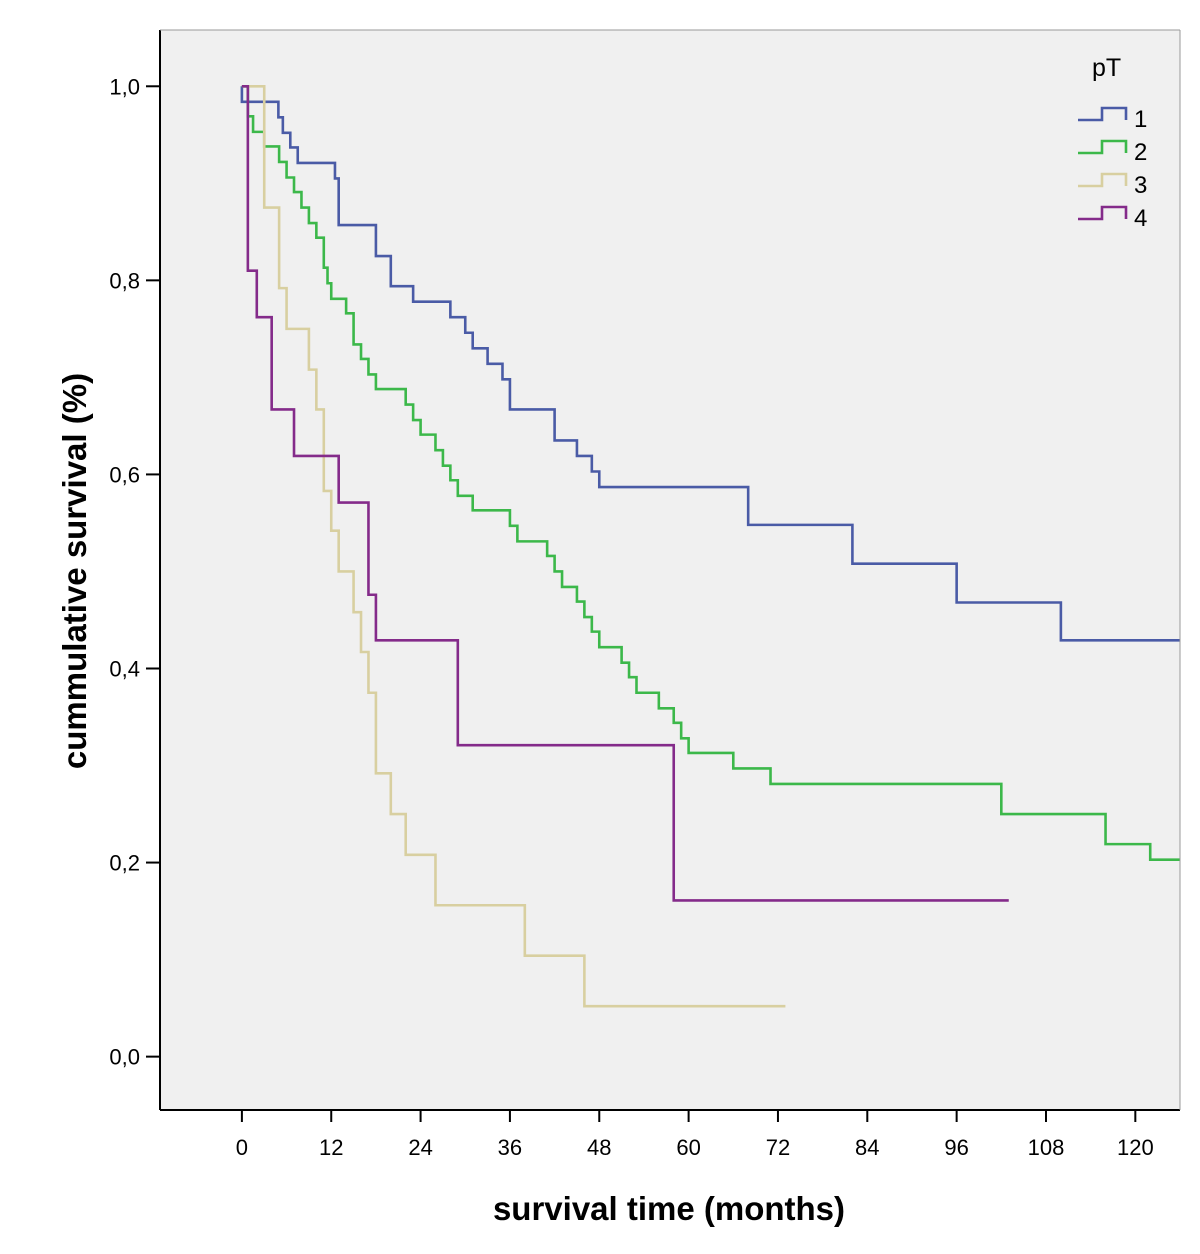  I want to click on x-tick-label: 0, so click(242, 1147).